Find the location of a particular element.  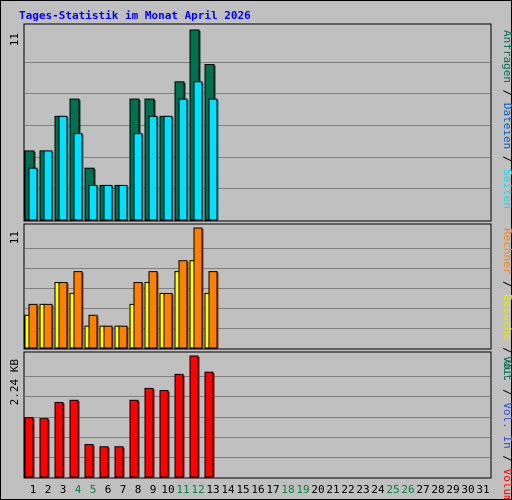

x-tick-label: 13 is located at coordinates (212, 489).